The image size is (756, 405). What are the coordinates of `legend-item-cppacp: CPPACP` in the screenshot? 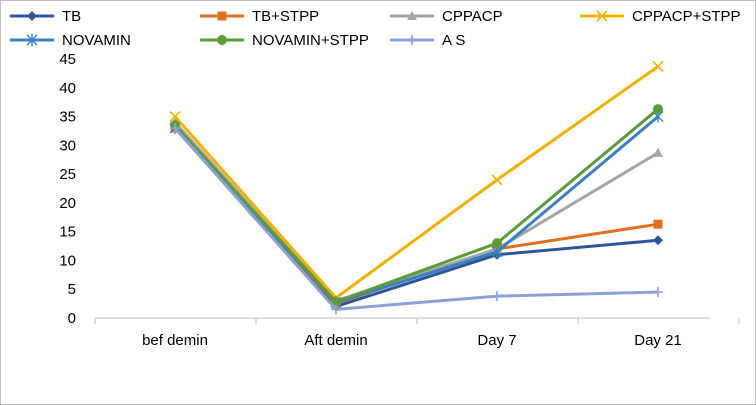 It's located at (446, 16).